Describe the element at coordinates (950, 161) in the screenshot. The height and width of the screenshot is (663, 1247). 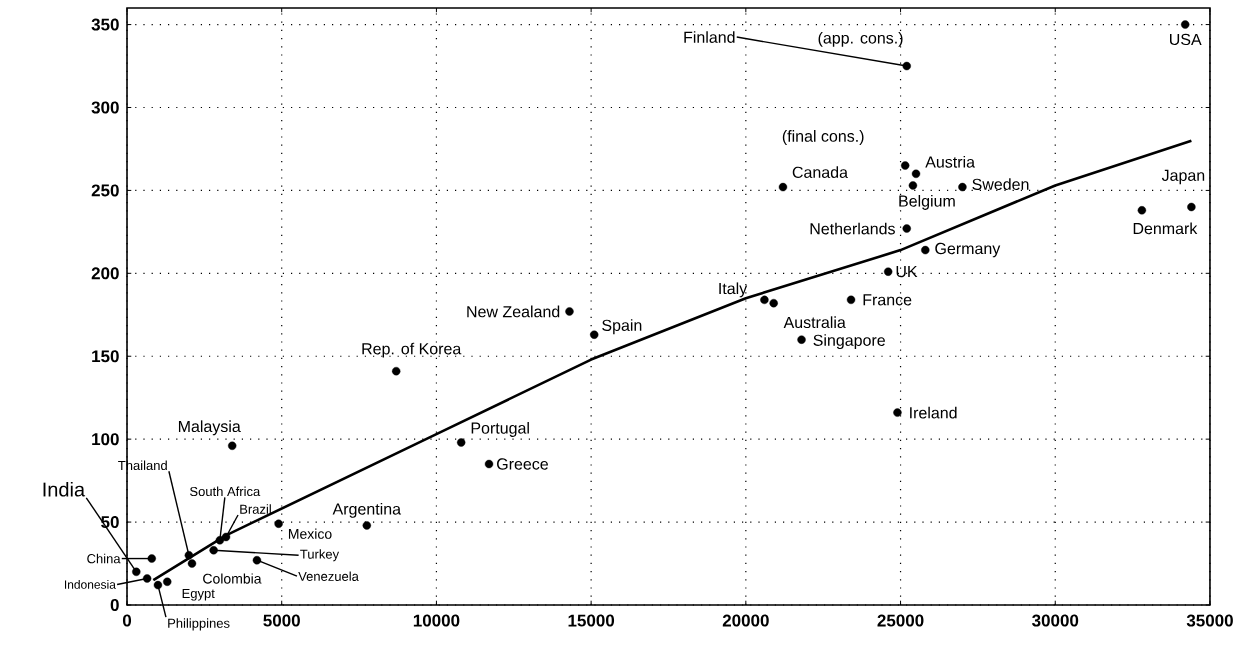
I see `annotation: Austria` at that location.